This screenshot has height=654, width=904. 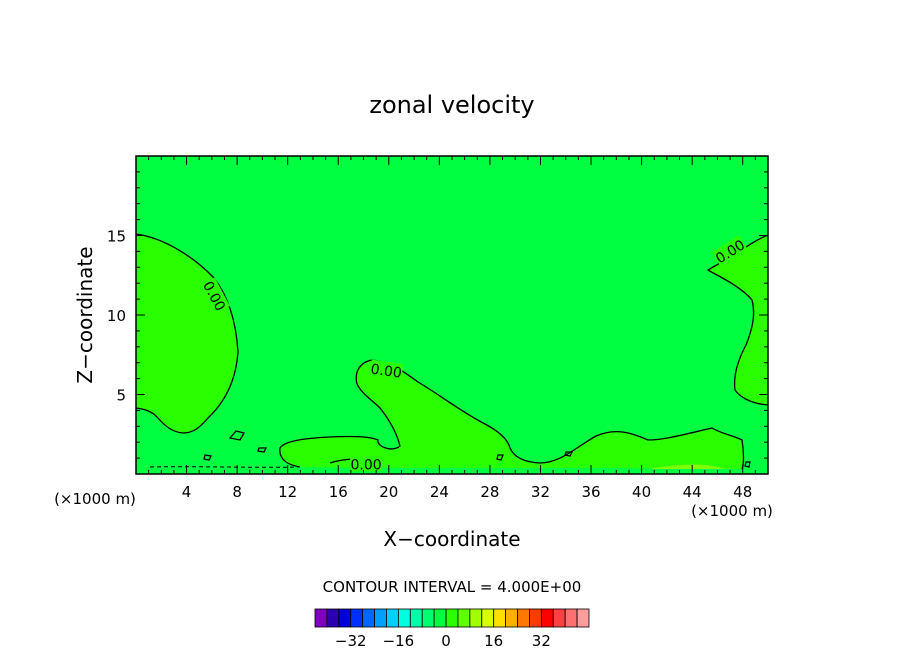 I want to click on x-tick-label: 40, so click(x=641, y=492).